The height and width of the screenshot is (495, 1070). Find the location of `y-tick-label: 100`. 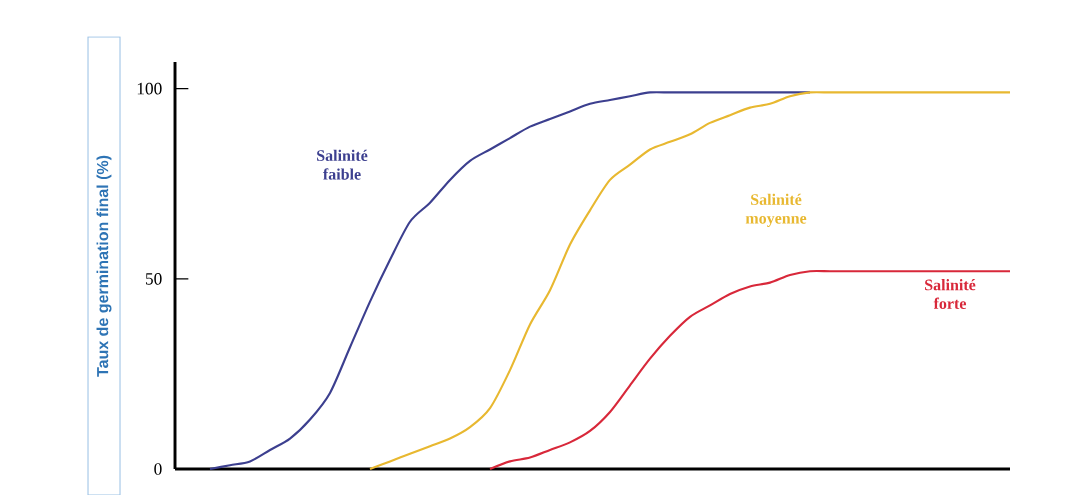

y-tick-label: 100 is located at coordinates (149, 88).